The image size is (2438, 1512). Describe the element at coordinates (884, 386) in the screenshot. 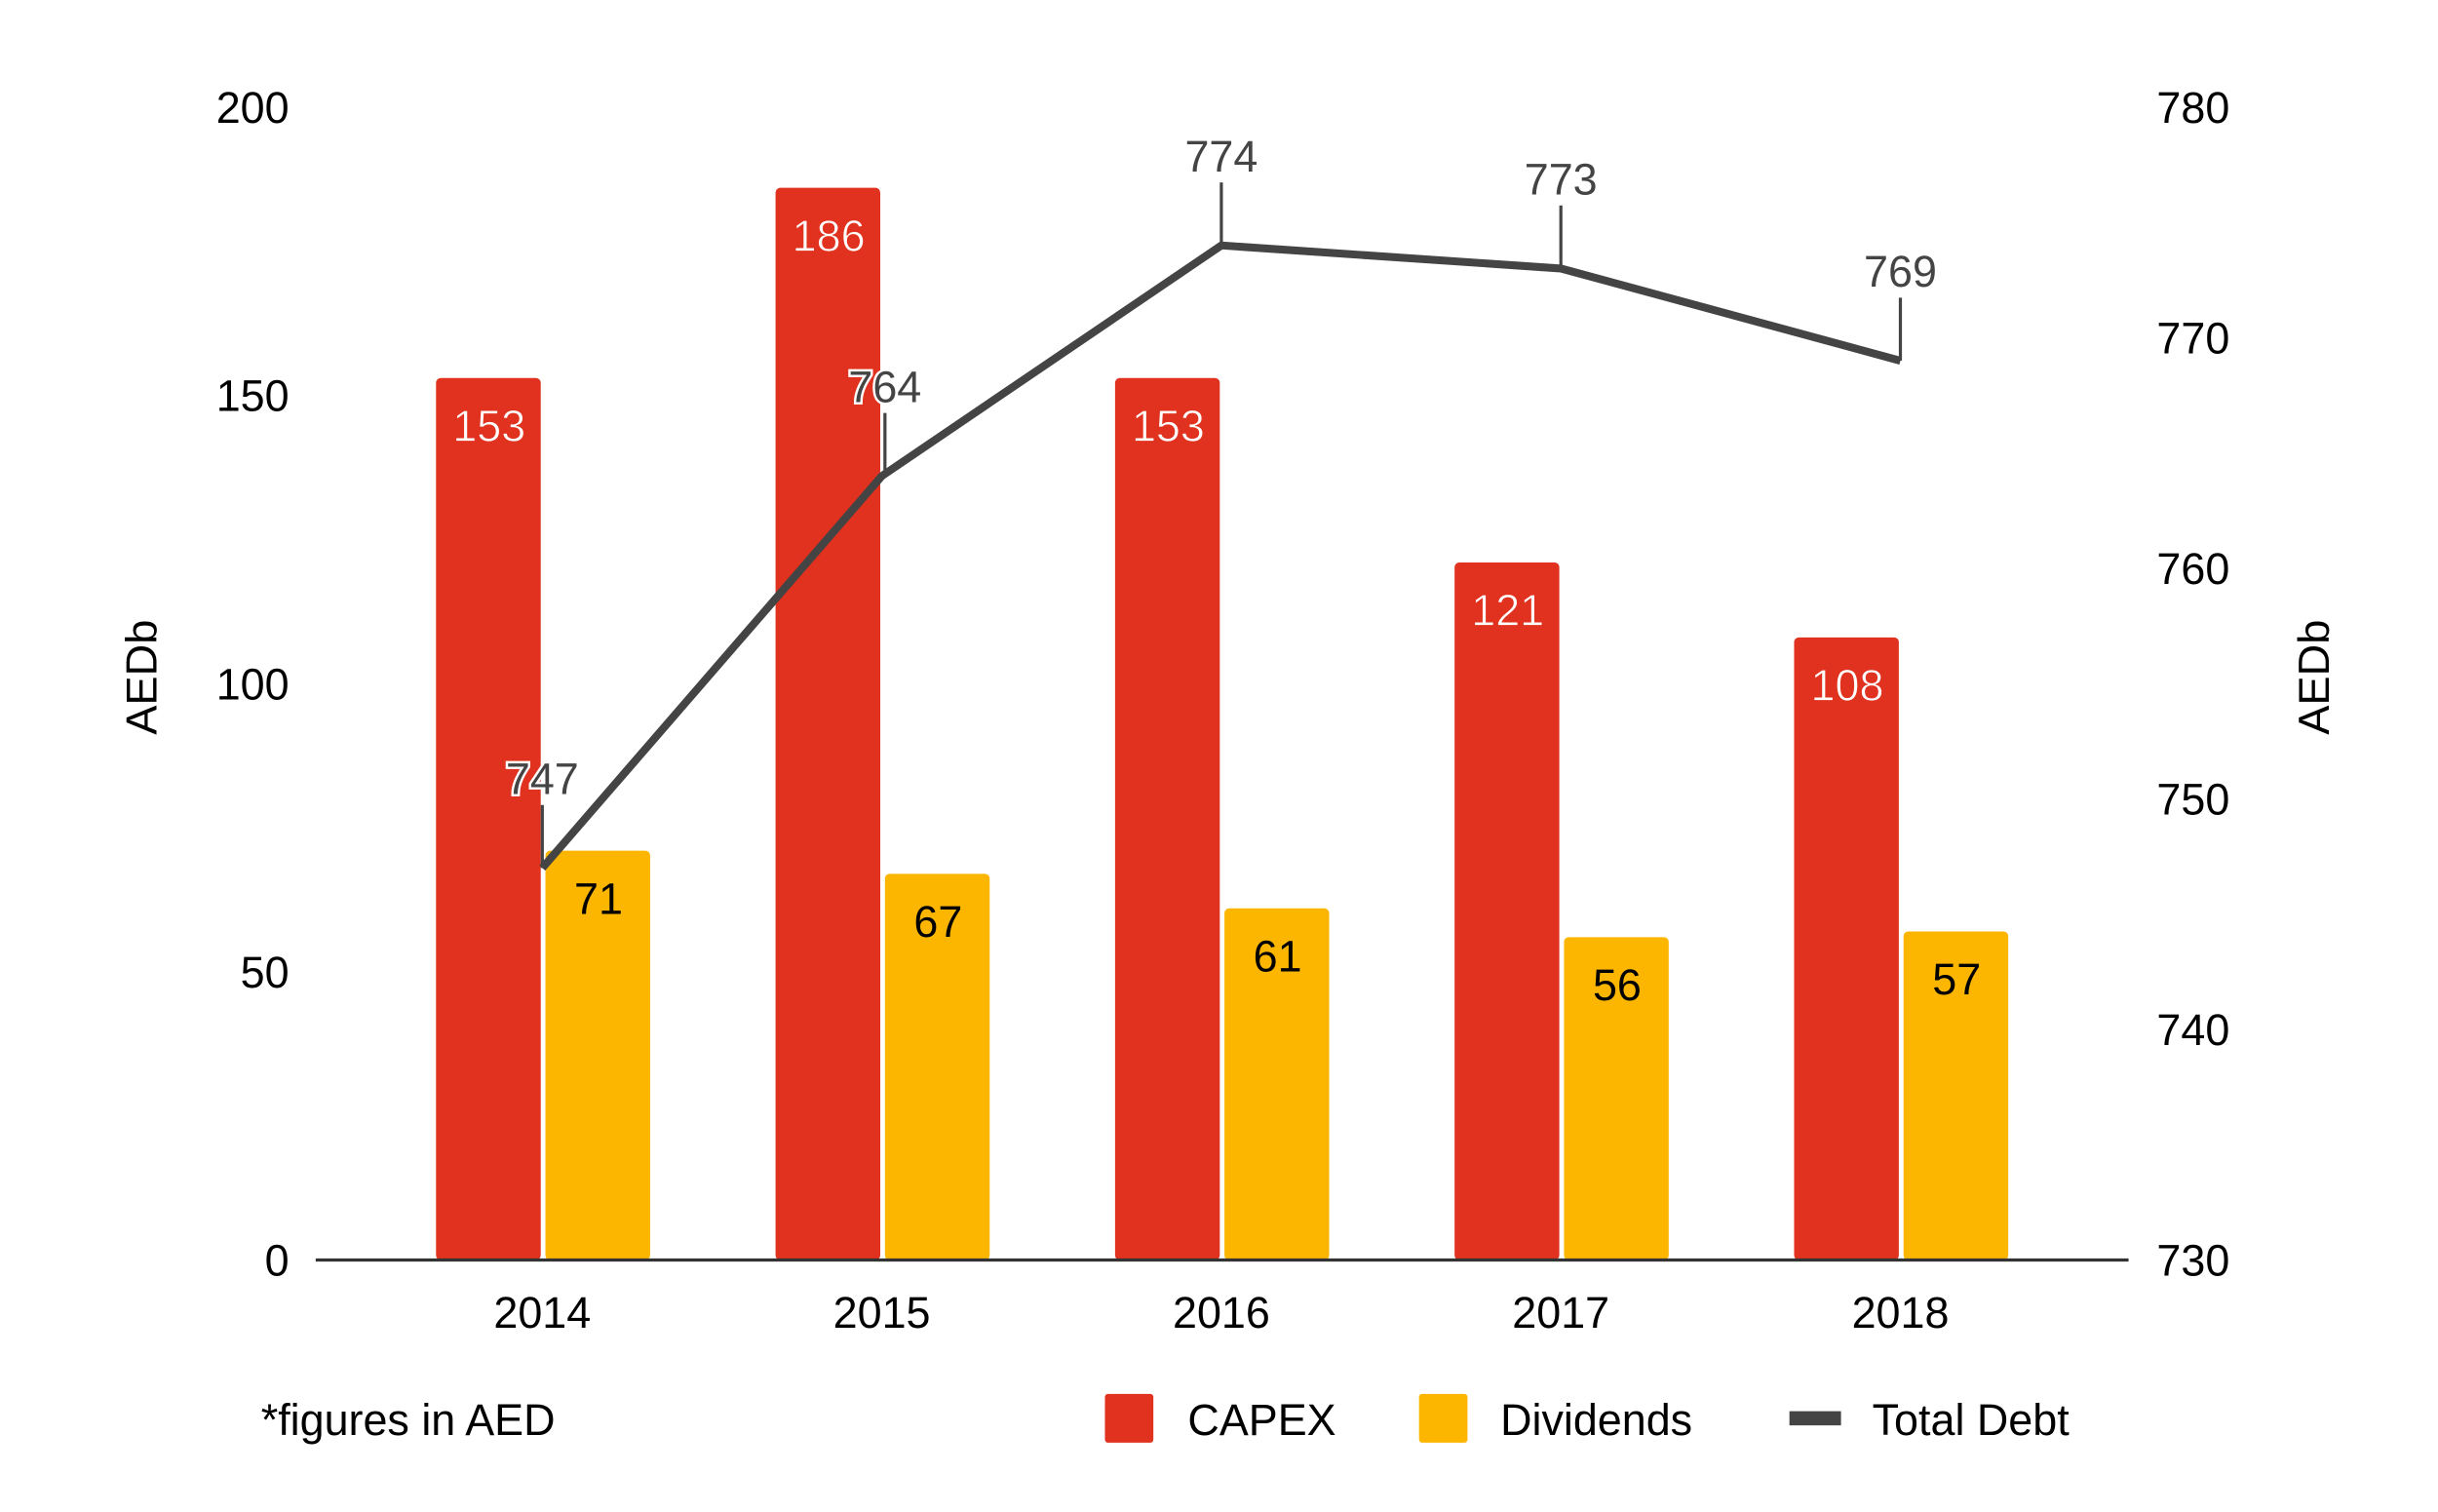

I see `total-debt-data-label: 764` at that location.